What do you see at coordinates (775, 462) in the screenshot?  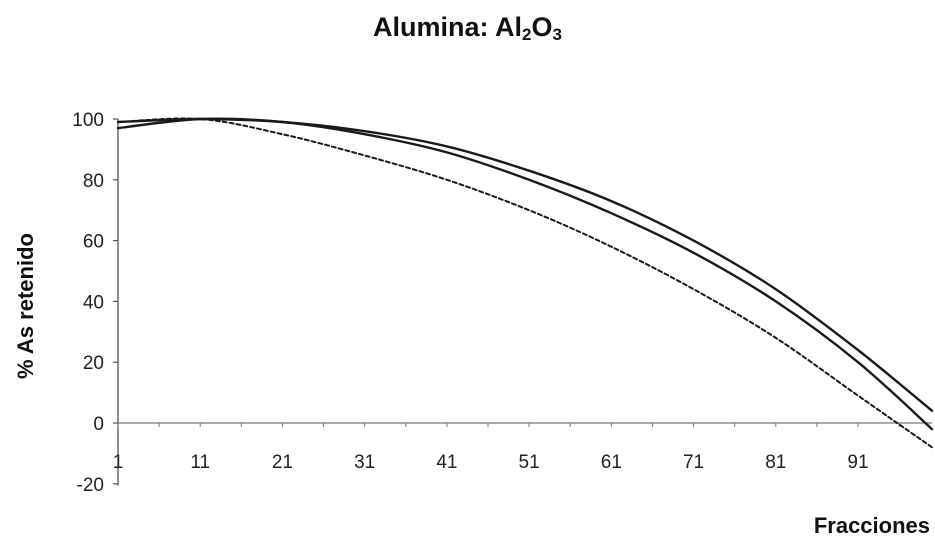 I see `x-tick-label: 81` at bounding box center [775, 462].